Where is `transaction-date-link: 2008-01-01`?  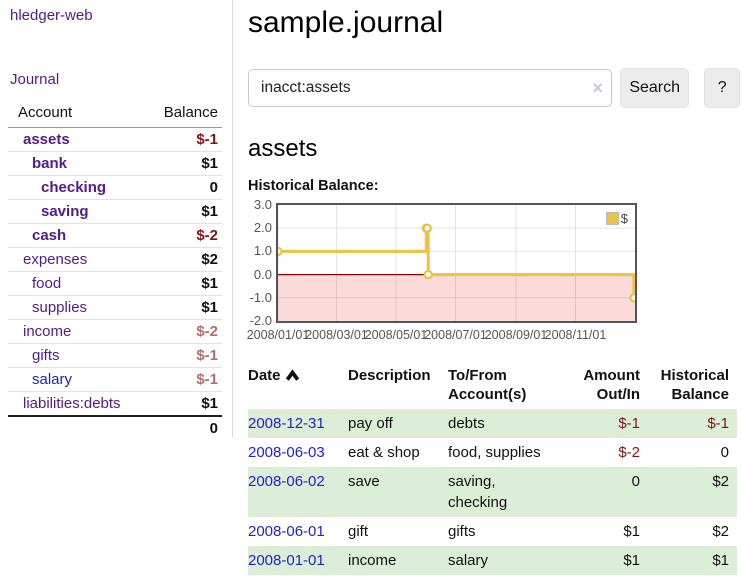 transaction-date-link: 2008-01-01 is located at coordinates (286, 560).